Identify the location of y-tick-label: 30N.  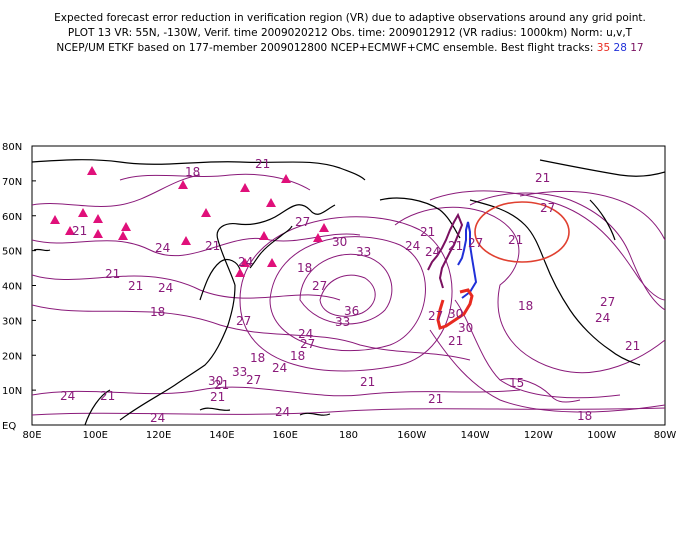
(12, 321).